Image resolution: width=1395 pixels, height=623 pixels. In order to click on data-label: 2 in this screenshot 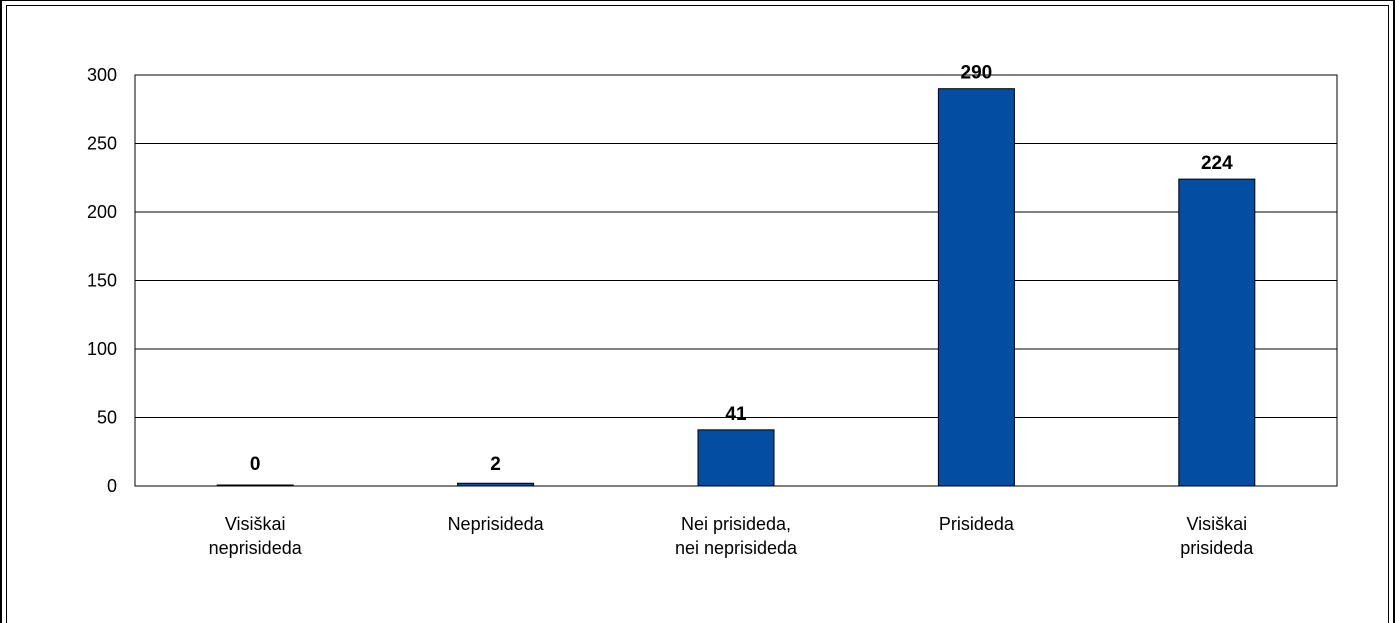, I will do `click(495, 464)`.